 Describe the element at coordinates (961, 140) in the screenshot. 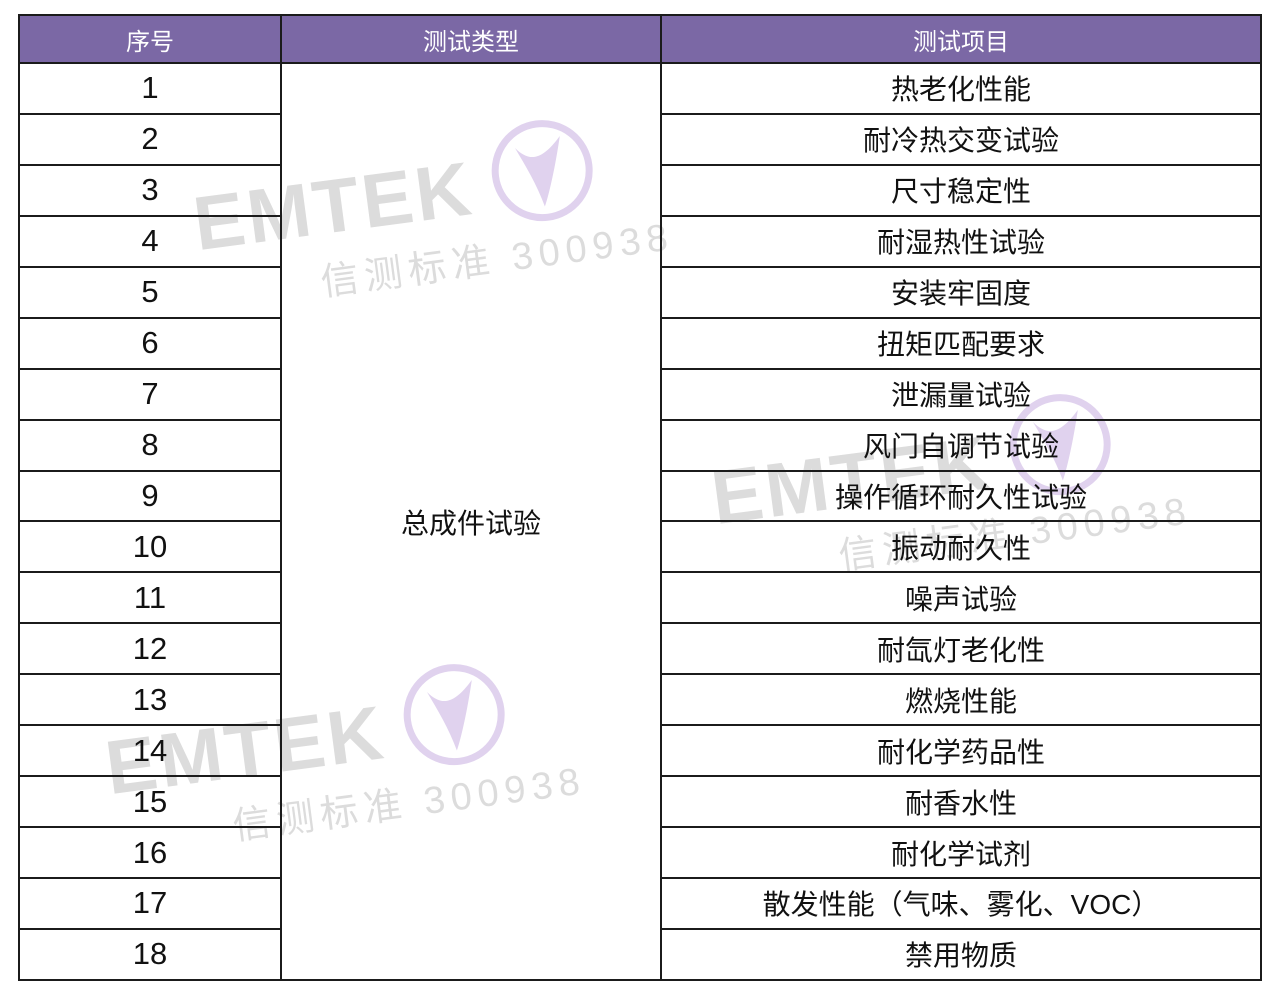

I see `test-item: 耐冷热交变试验` at that location.